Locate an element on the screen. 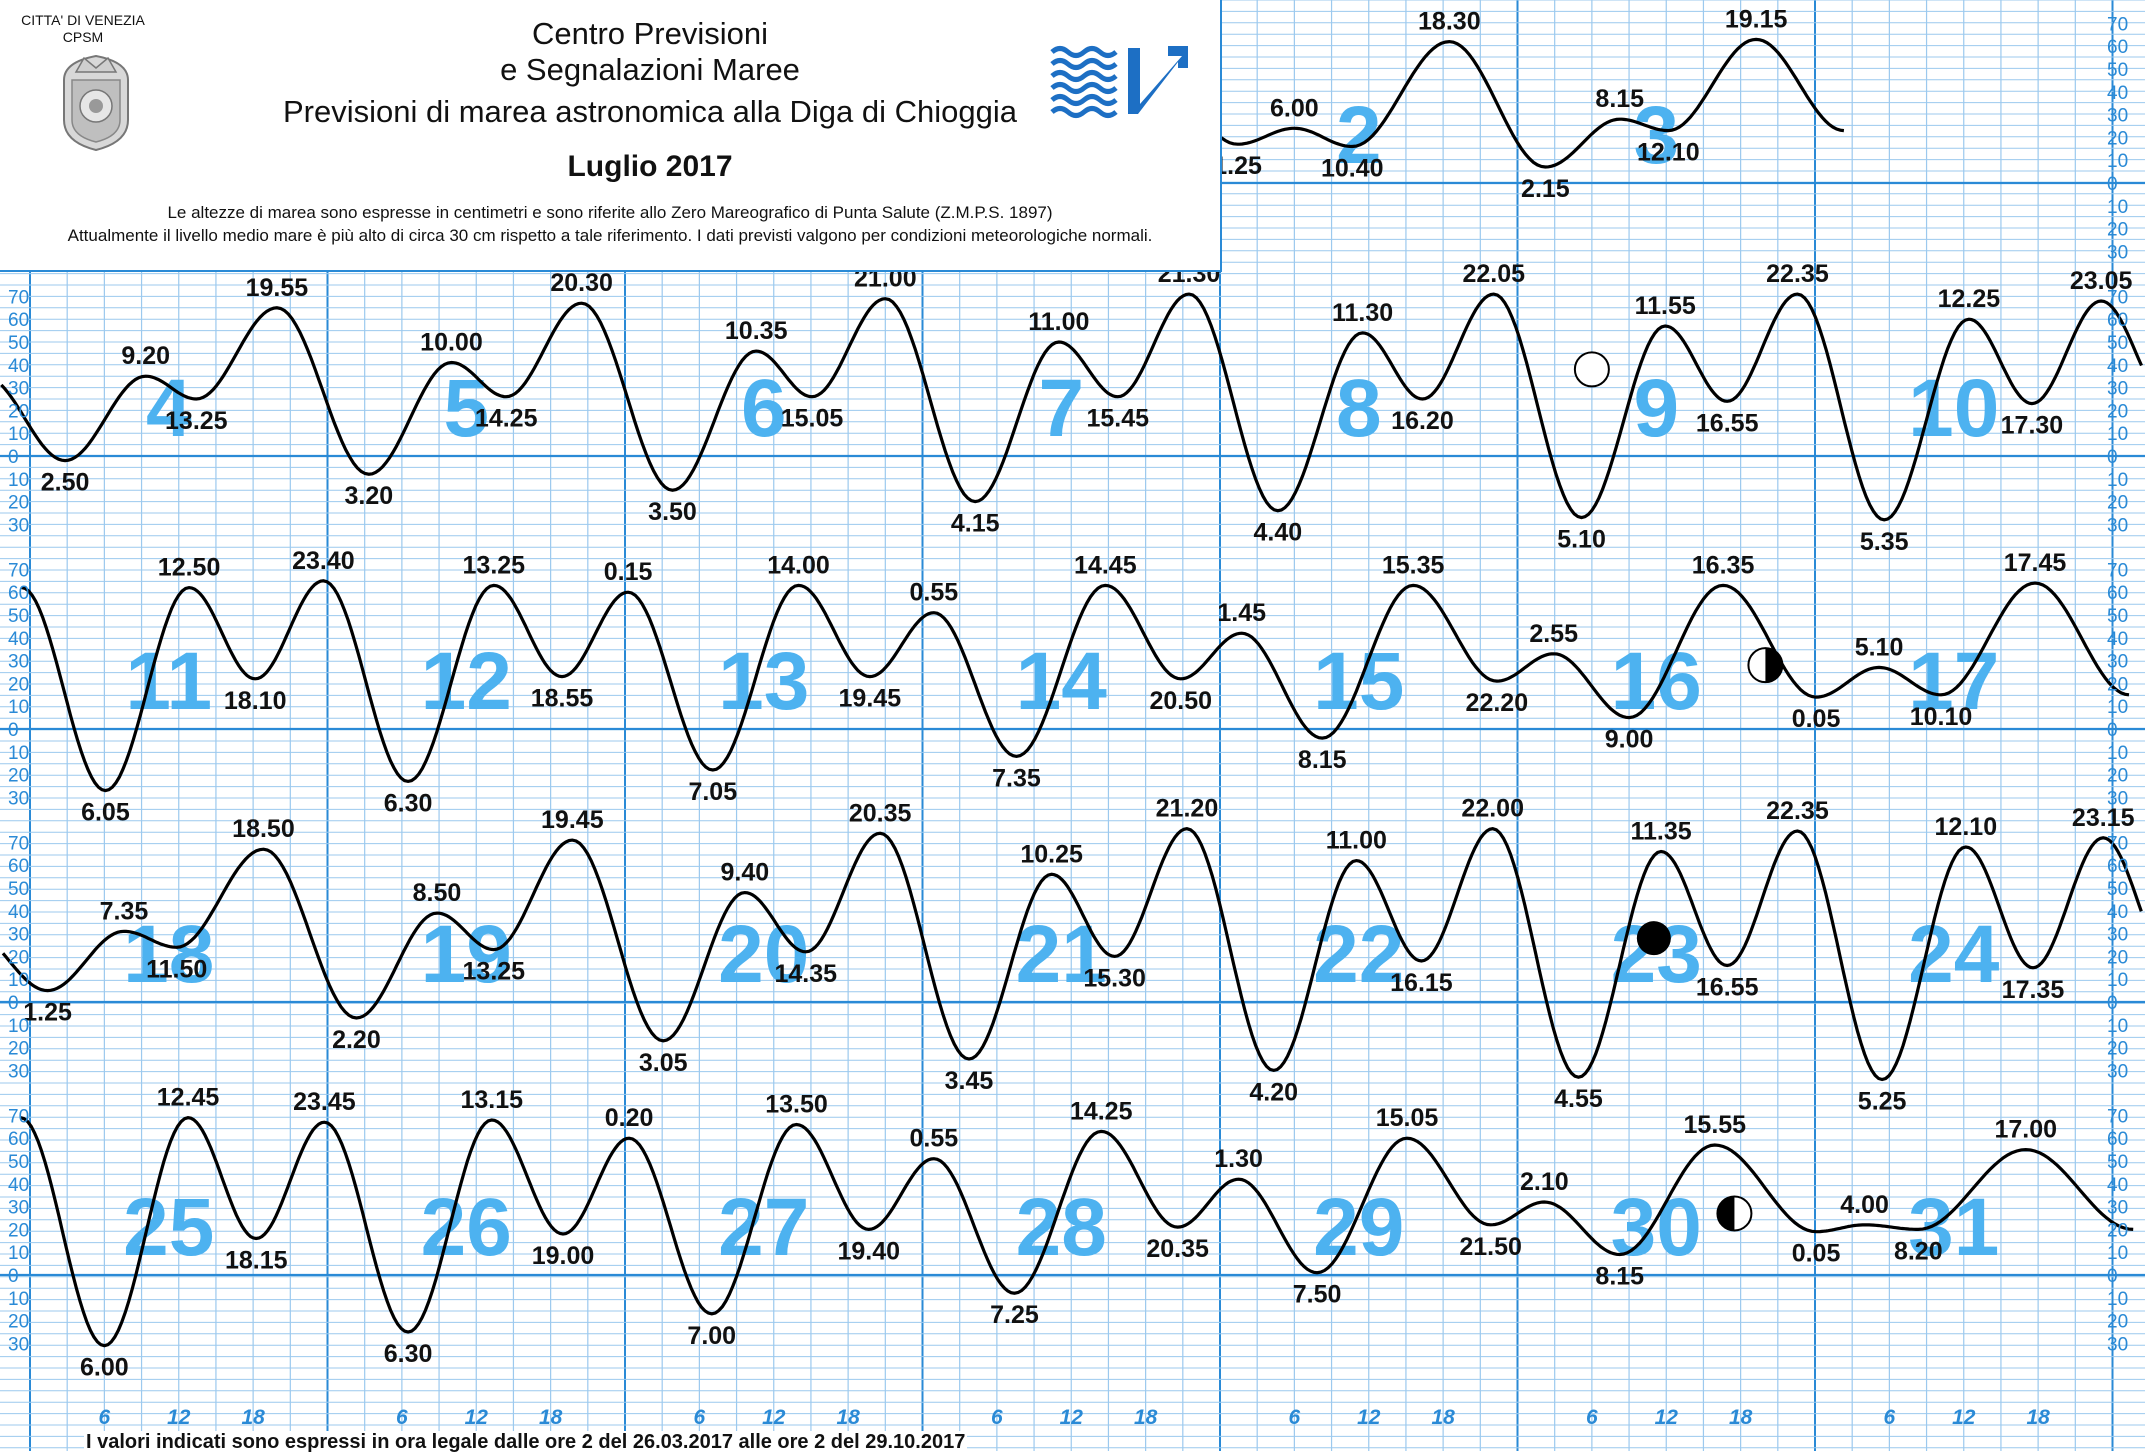 The width and height of the screenshot is (2145, 1454). extremum-time-label: 19.15 is located at coordinates (1756, 19).